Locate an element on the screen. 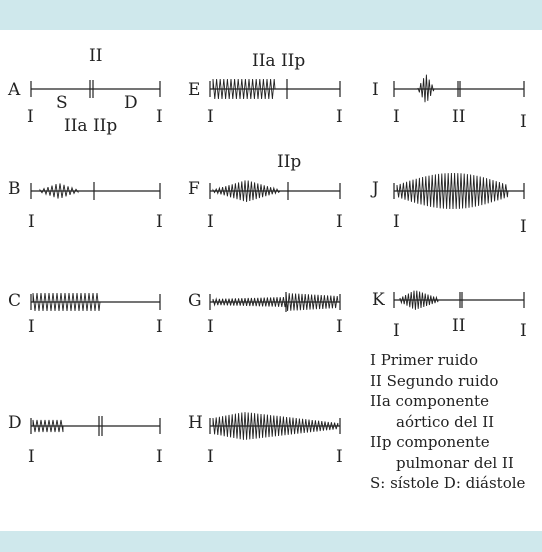 This screenshot has width=542, height=552. legend-second-sound: II Segundo ruido is located at coordinates (434, 380).